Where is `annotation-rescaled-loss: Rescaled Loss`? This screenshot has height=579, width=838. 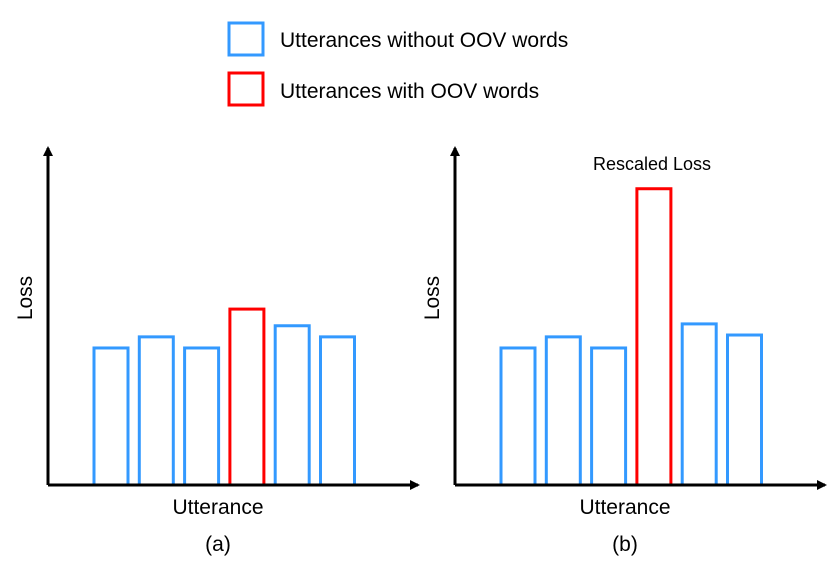
annotation-rescaled-loss: Rescaled Loss is located at coordinates (652, 164).